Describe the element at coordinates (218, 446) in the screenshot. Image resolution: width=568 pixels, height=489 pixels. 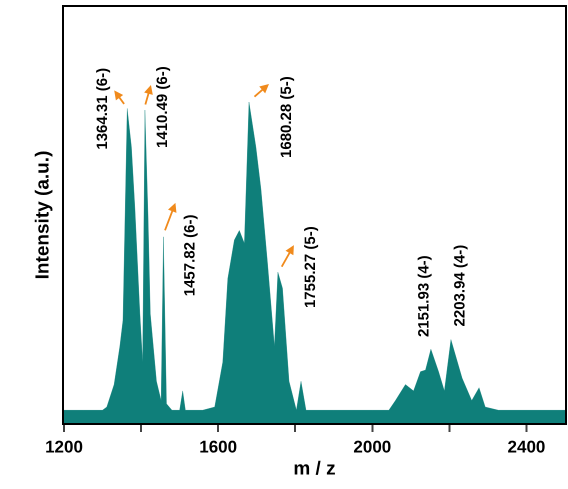
I see `x-tick-label: 1600` at that location.